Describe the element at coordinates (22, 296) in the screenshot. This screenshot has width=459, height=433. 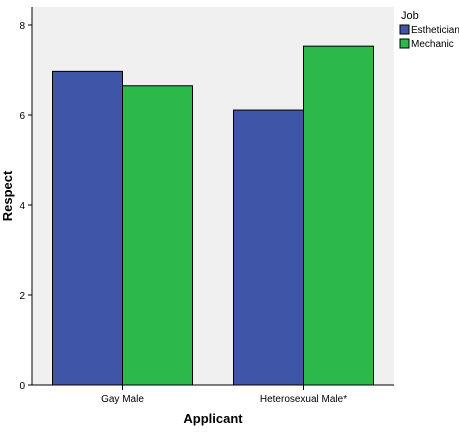
I see `y-tick-label: 2` at that location.